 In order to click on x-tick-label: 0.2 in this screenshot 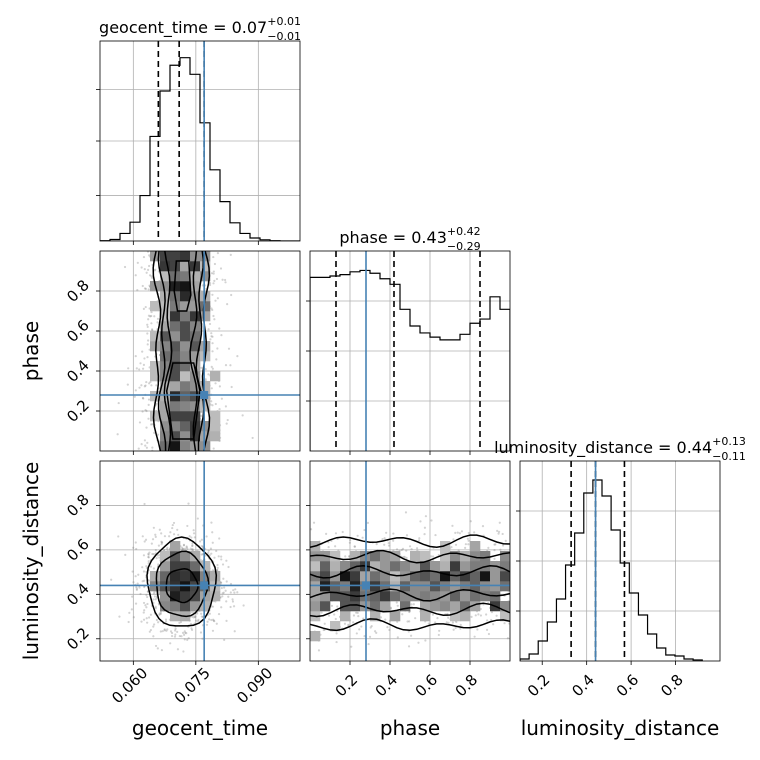, I will do `click(347, 686)`.